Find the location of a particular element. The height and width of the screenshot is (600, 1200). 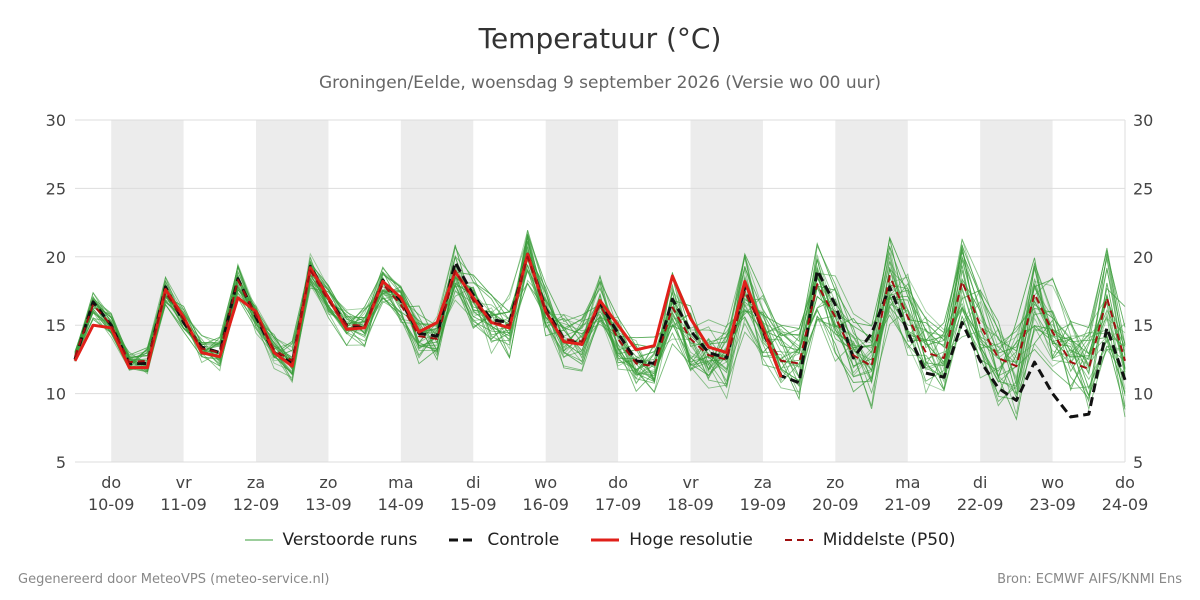

series-line-high-res is located at coordinates (428, 315).